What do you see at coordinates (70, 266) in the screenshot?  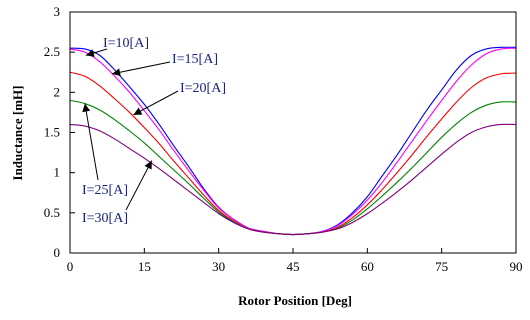 I see `x-tick-label: 0` at bounding box center [70, 266].